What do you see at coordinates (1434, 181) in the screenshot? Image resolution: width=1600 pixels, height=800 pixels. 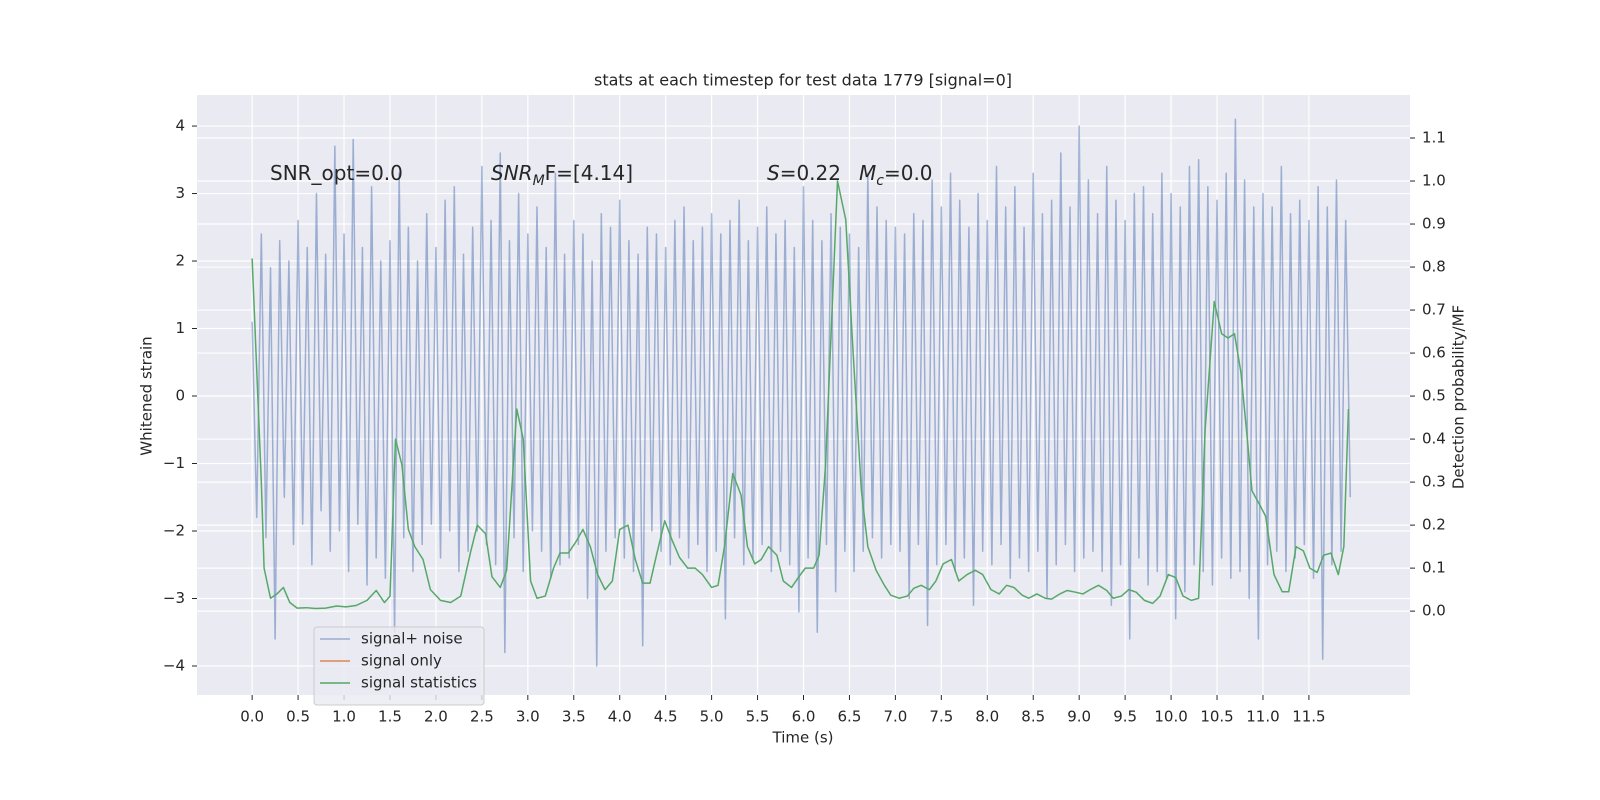 I see `y2-tick-label: 1.0` at bounding box center [1434, 181].